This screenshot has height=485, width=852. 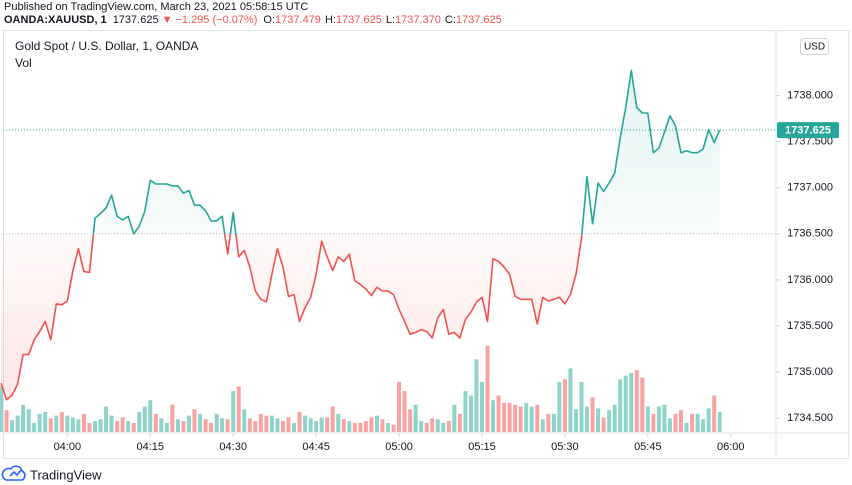 What do you see at coordinates (359, 20) in the screenshot?
I see `ohlc-value: 1737.625` at bounding box center [359, 20].